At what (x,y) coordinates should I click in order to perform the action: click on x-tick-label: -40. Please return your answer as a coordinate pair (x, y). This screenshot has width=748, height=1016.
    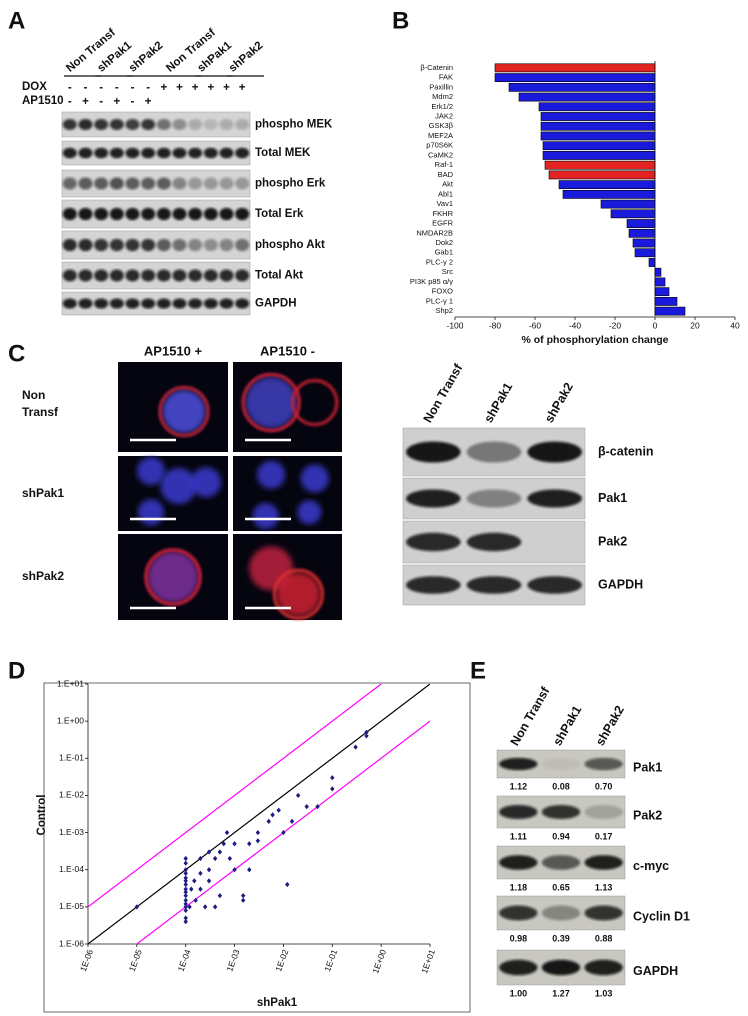
    Looking at the image, I should click on (575, 325).